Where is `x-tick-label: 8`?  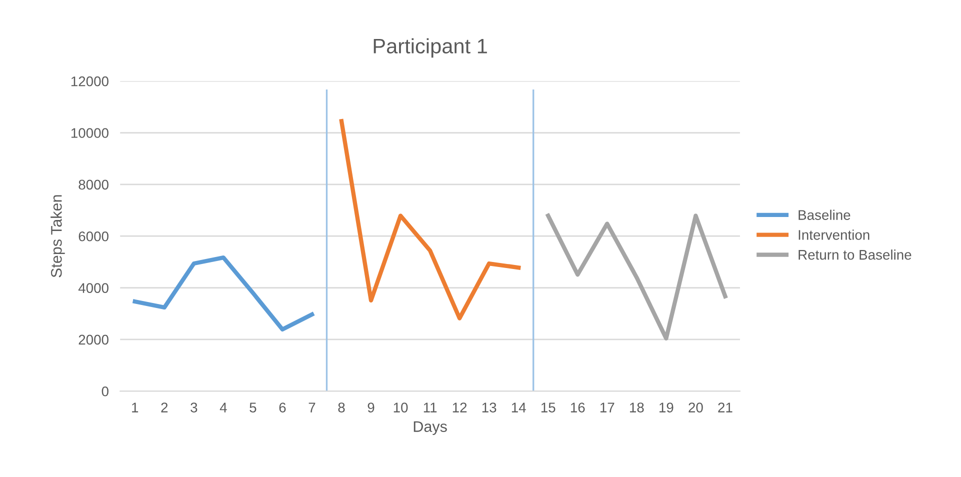
x-tick-label: 8 is located at coordinates (341, 407).